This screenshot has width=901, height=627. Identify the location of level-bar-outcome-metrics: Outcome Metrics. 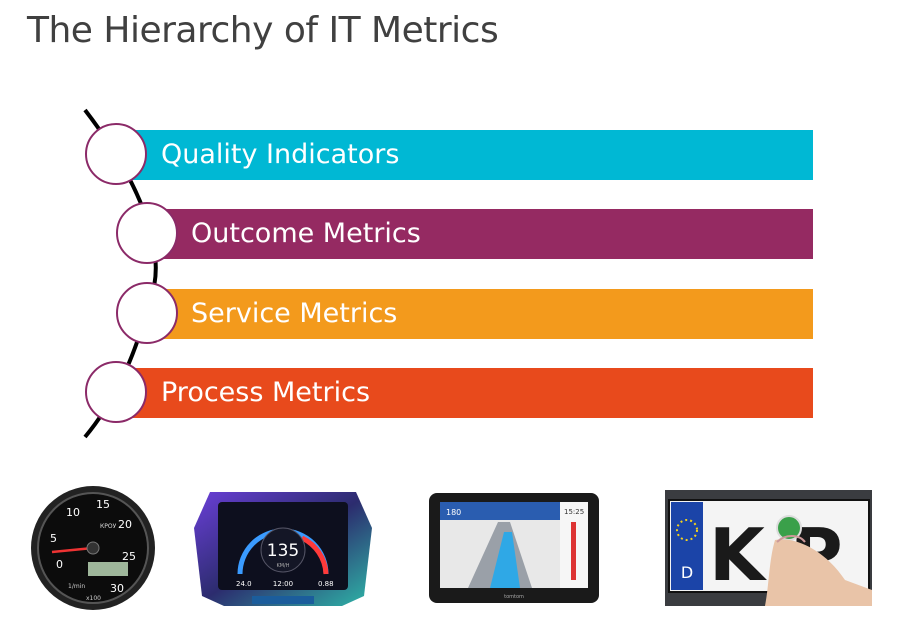
(479, 234).